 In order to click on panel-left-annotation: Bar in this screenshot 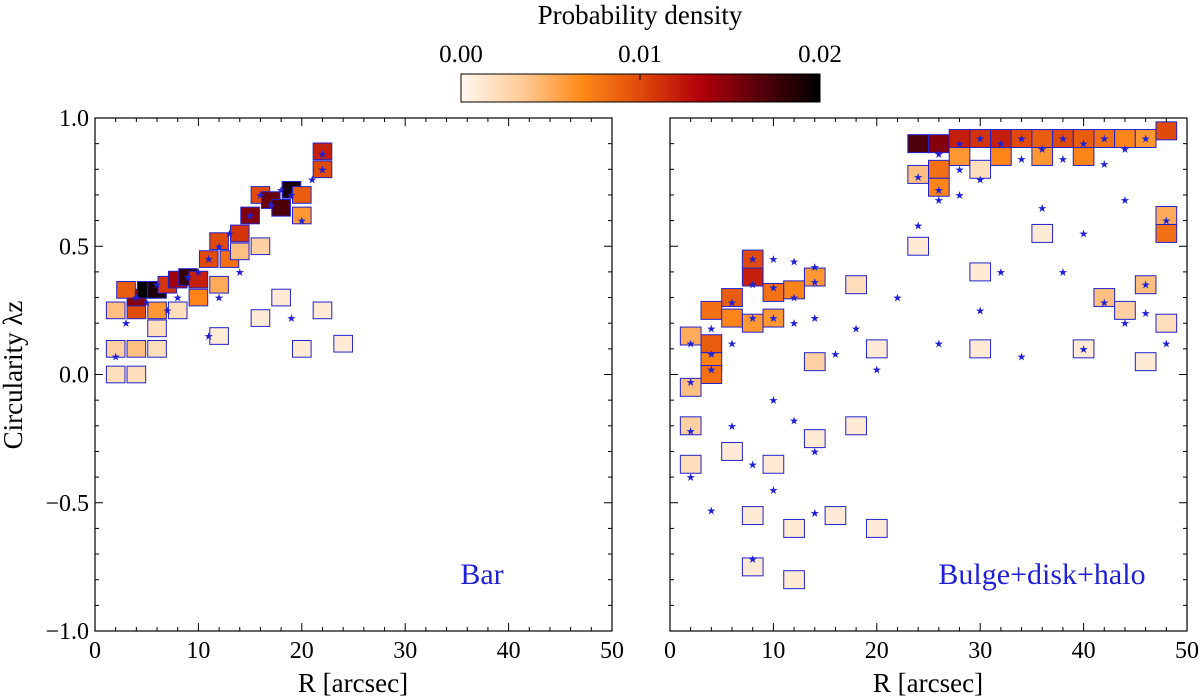, I will do `click(481, 574)`.